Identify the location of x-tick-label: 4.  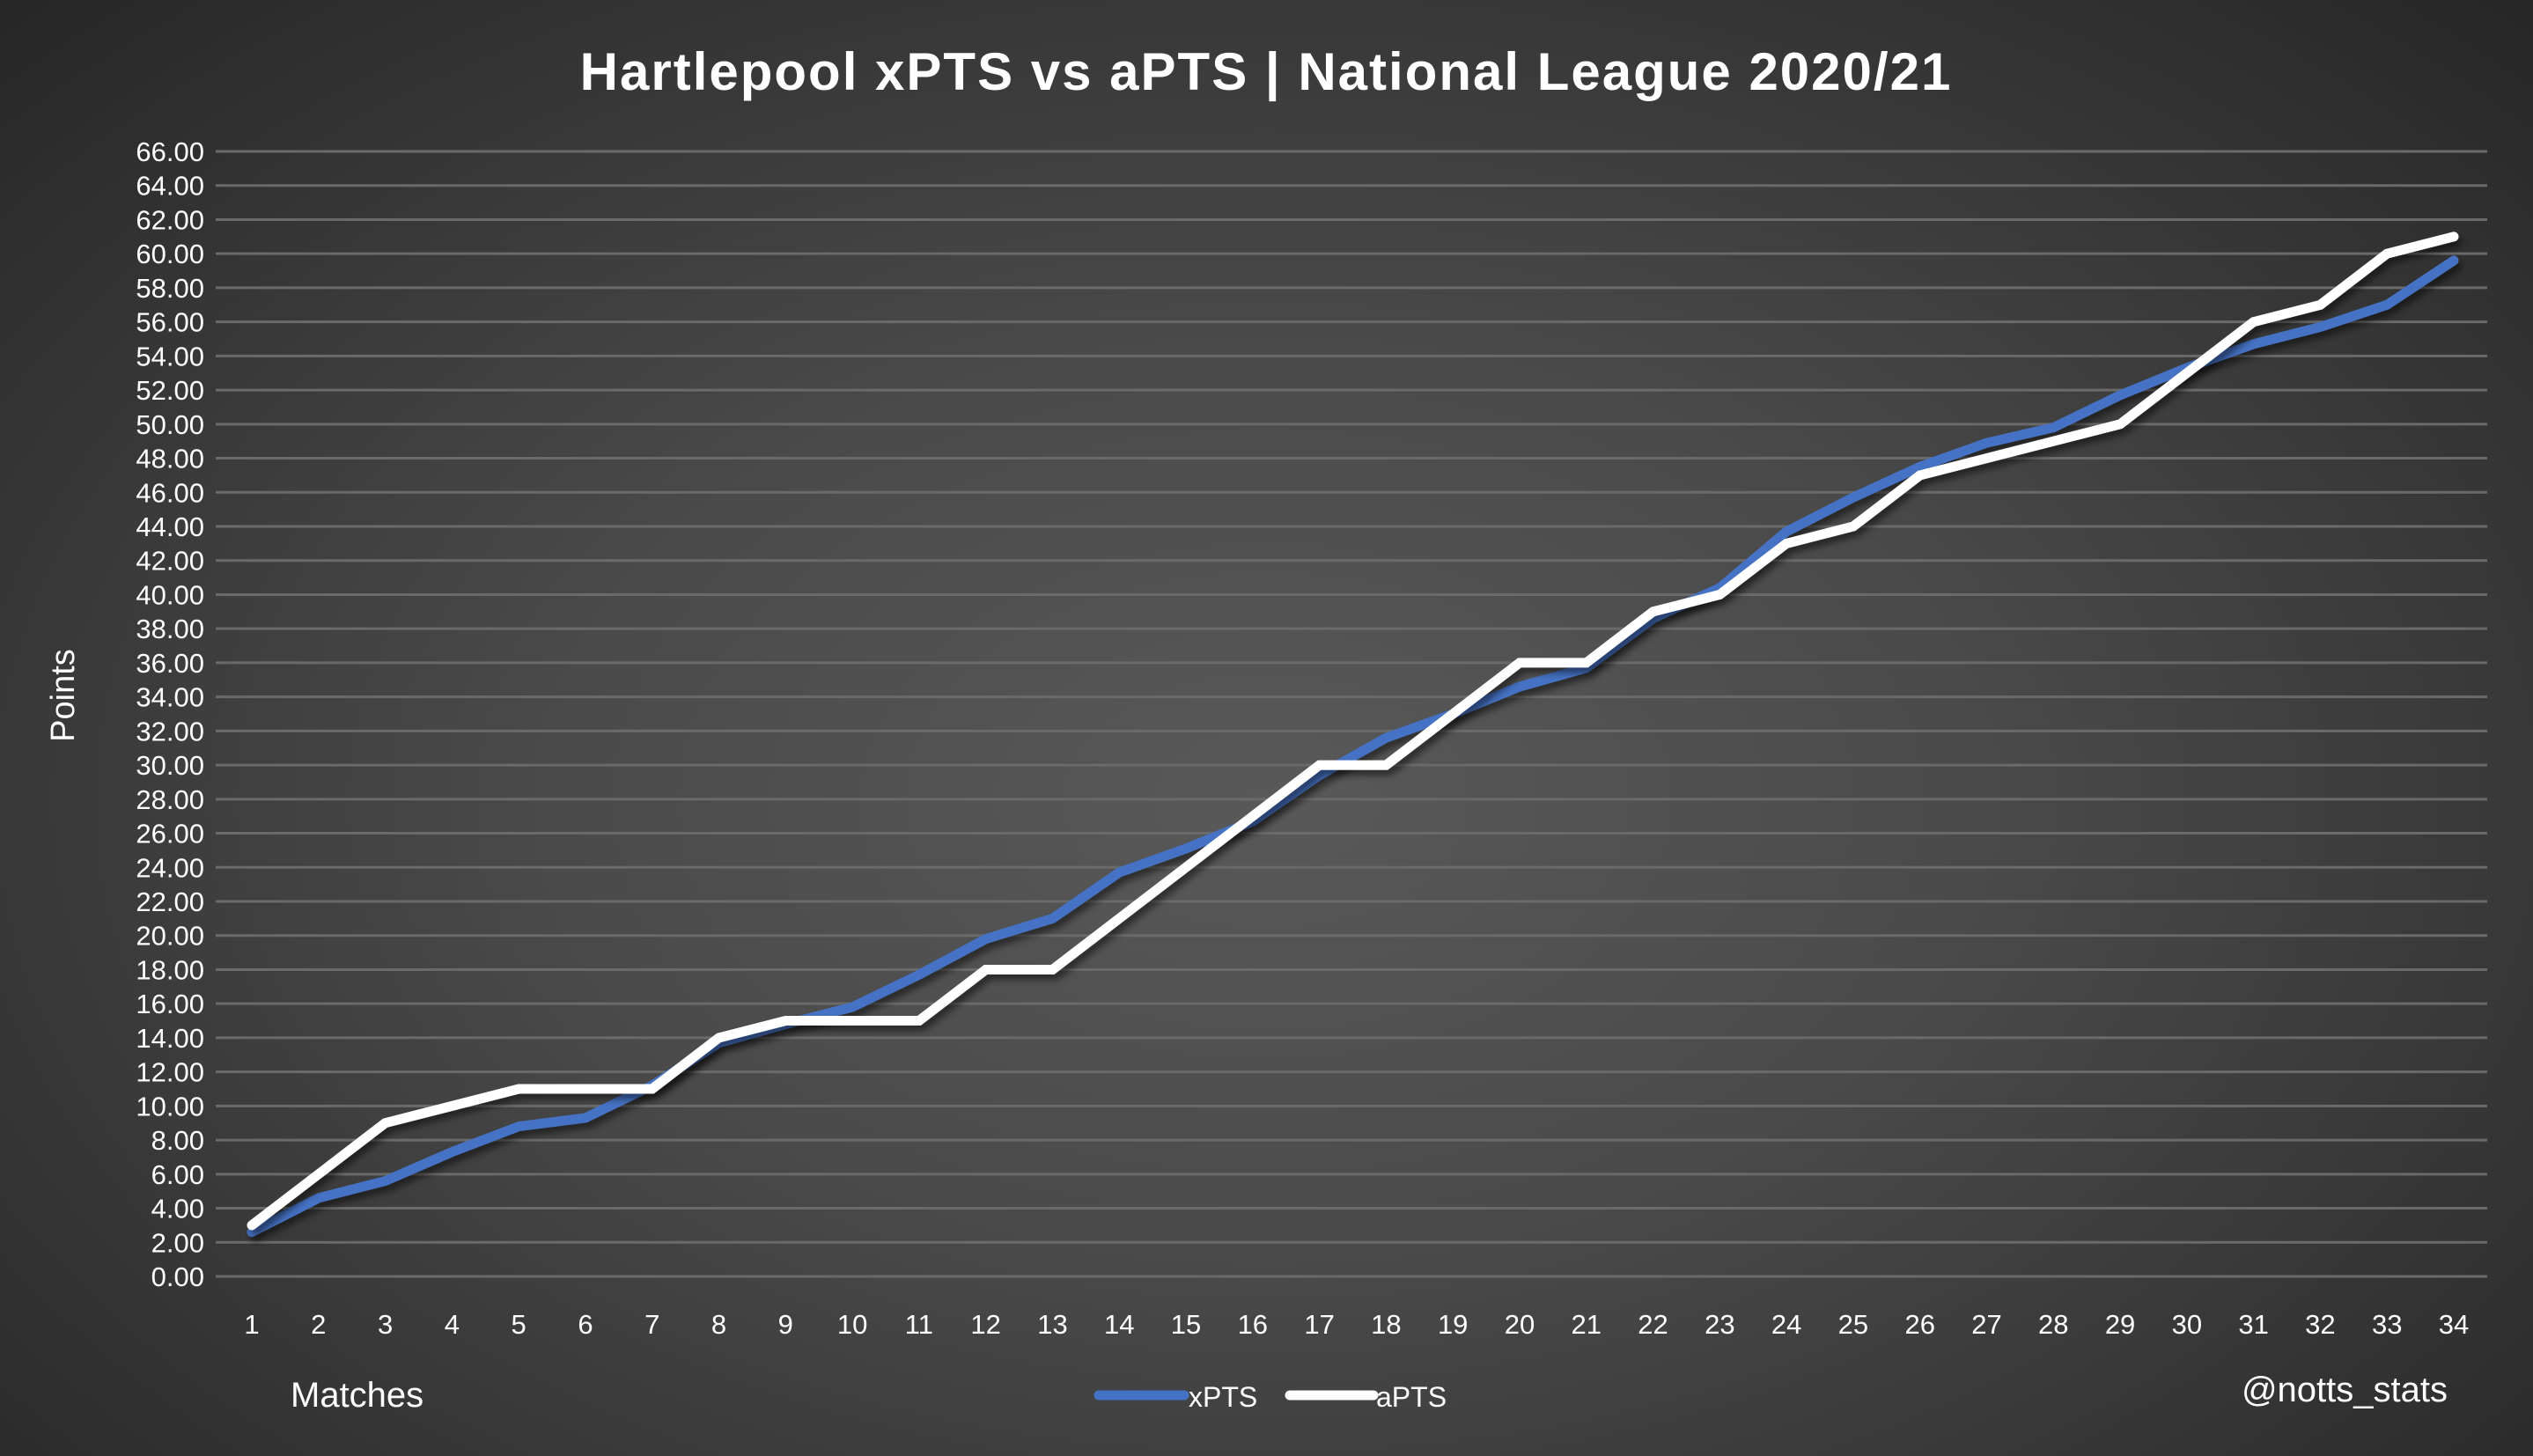
(453, 1324).